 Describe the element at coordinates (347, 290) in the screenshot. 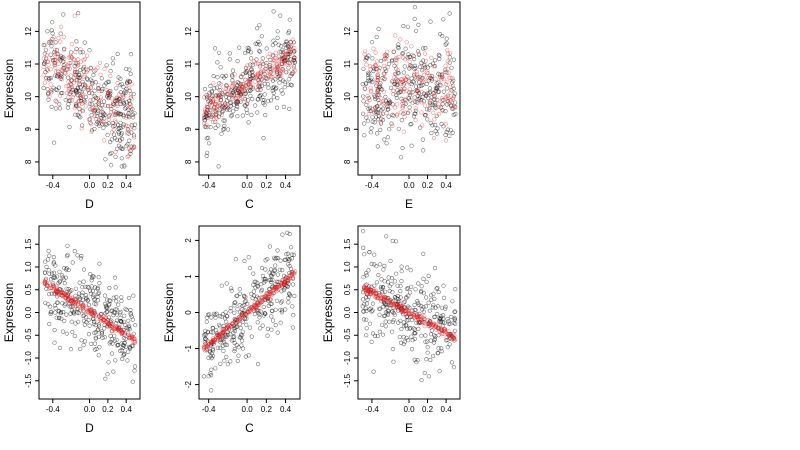

I see `y-tick-label: 0.5` at that location.